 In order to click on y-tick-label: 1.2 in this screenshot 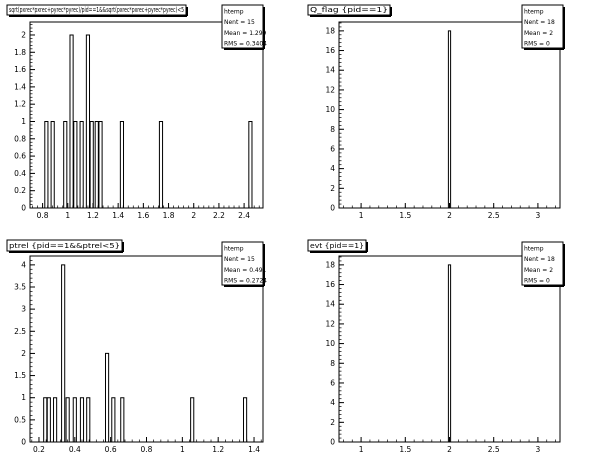, I will do `click(20, 104)`.